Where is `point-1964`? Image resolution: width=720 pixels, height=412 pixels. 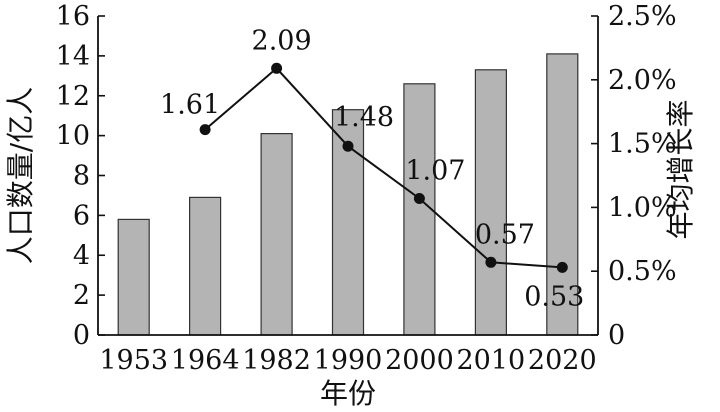
point-1964 is located at coordinates (205, 130).